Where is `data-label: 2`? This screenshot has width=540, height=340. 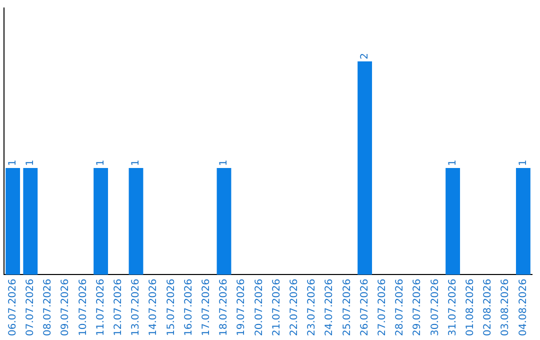
data-label: 2 is located at coordinates (364, 56).